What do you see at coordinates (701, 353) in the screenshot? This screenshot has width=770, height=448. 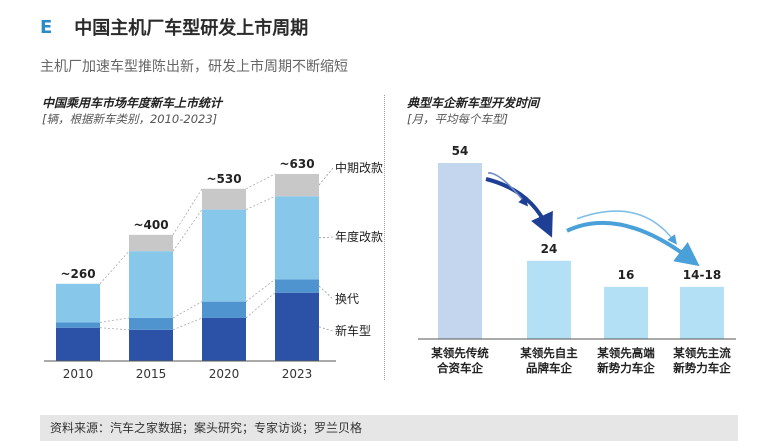 I see `category-label-4-line-1: 某领先主流` at bounding box center [701, 353].